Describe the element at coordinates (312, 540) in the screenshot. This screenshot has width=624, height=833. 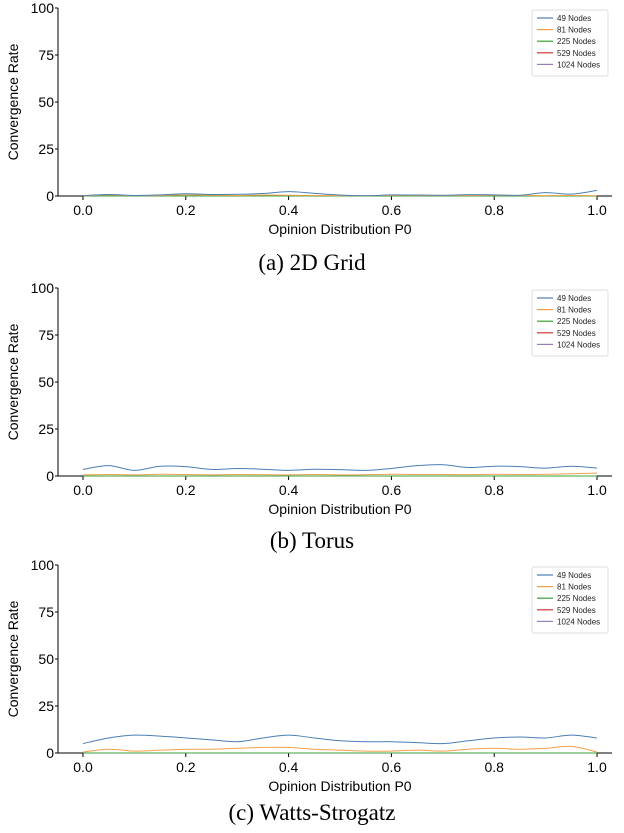
I see `caption-torus: (b) Torus` at that location.